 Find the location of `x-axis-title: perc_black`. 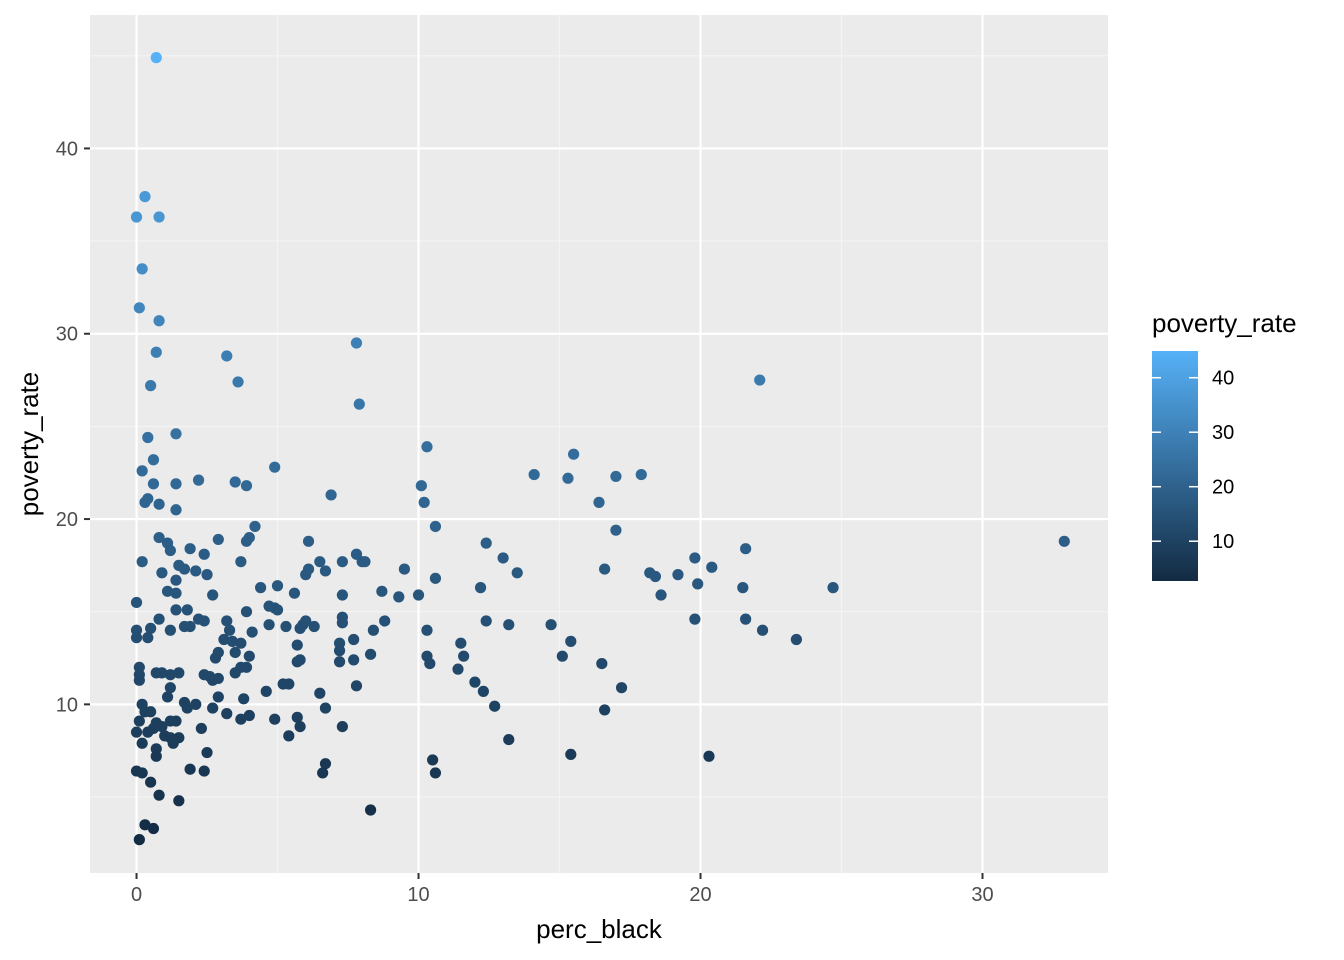

x-axis-title: perc_black is located at coordinates (599, 929).